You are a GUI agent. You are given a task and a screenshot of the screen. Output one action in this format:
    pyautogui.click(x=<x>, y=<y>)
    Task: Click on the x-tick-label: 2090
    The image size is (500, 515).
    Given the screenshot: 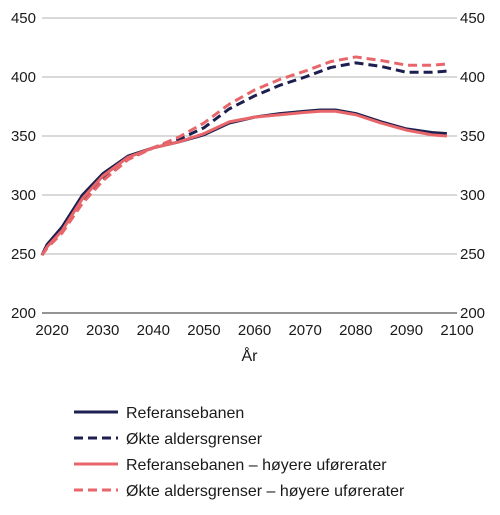 What is the action you would take?
    pyautogui.click(x=406, y=330)
    